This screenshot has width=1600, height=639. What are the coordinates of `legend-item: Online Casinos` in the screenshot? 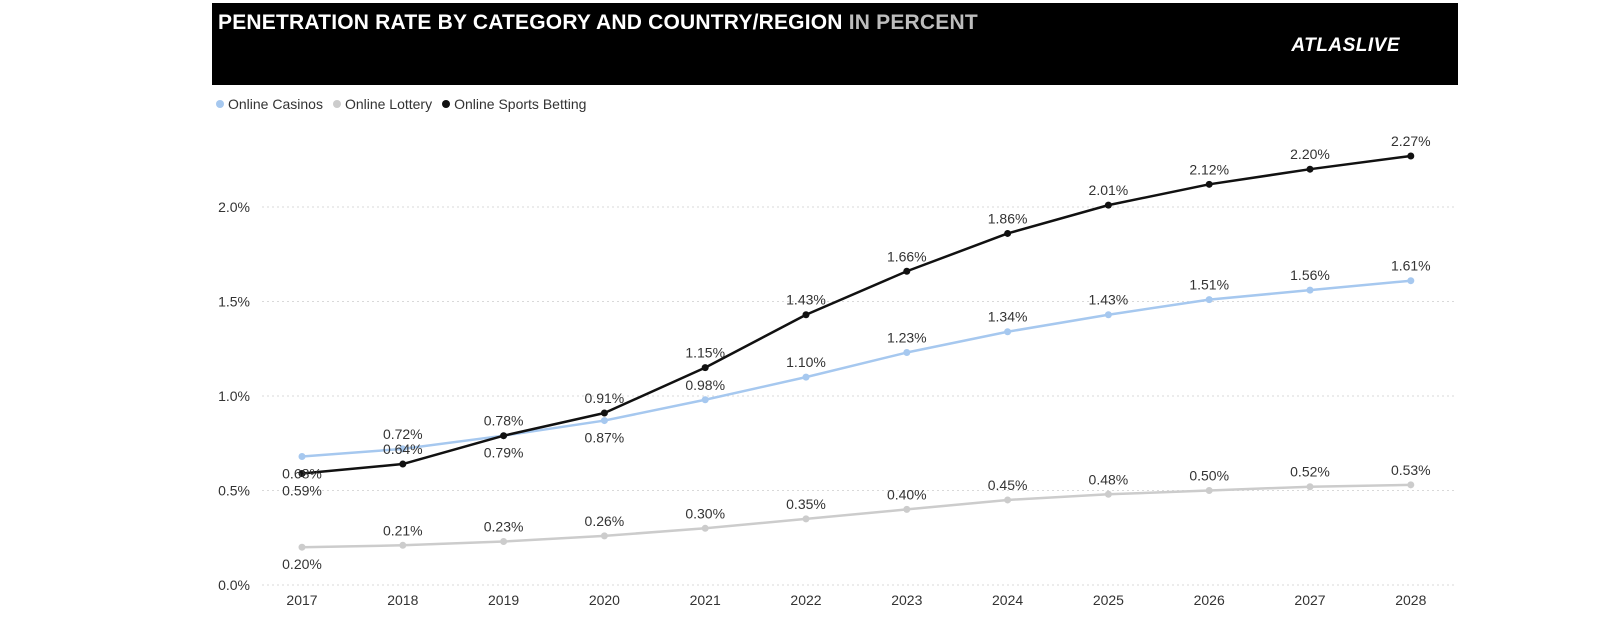 It's located at (269, 104).